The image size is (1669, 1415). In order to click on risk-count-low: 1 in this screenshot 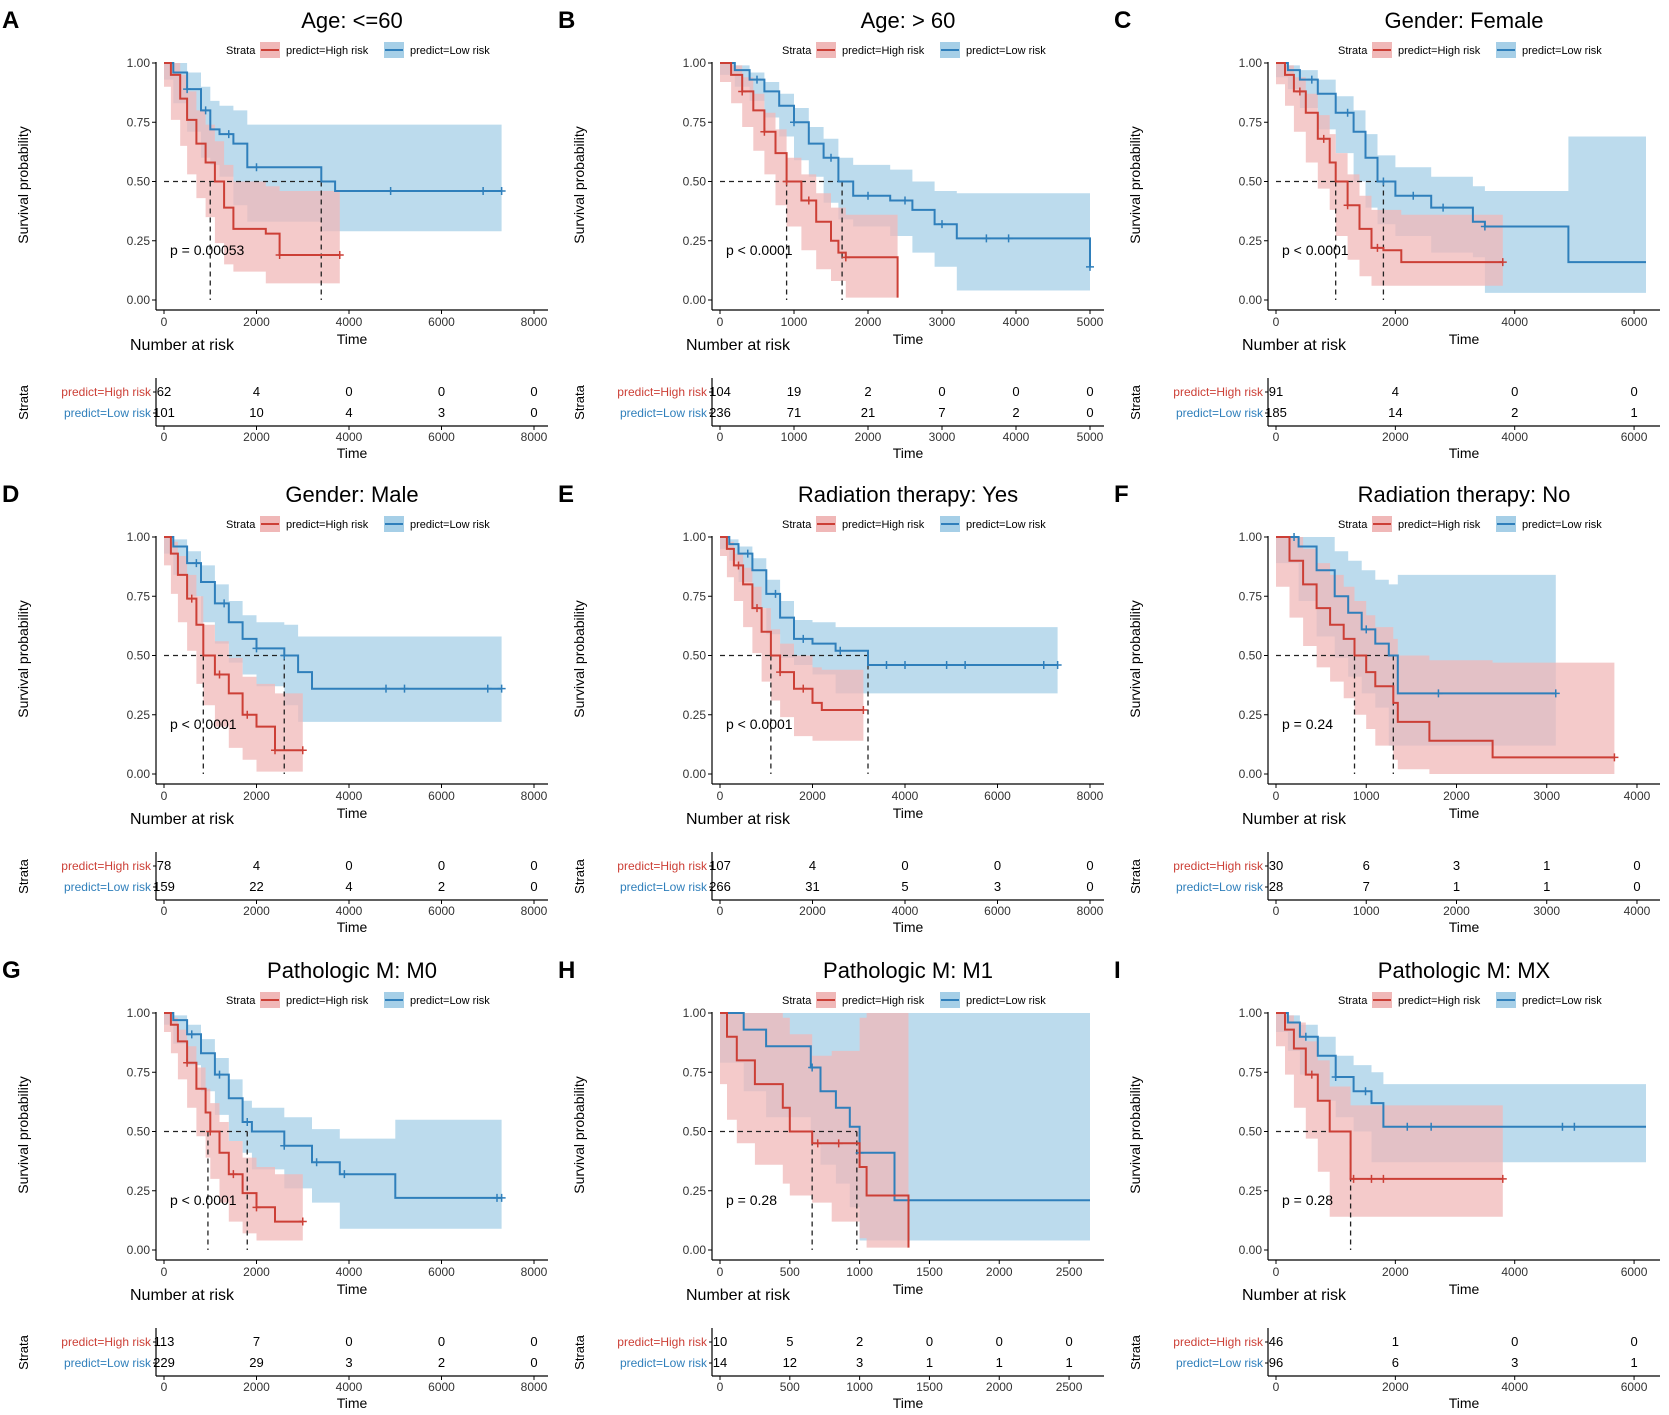, I will do `click(999, 1362)`.